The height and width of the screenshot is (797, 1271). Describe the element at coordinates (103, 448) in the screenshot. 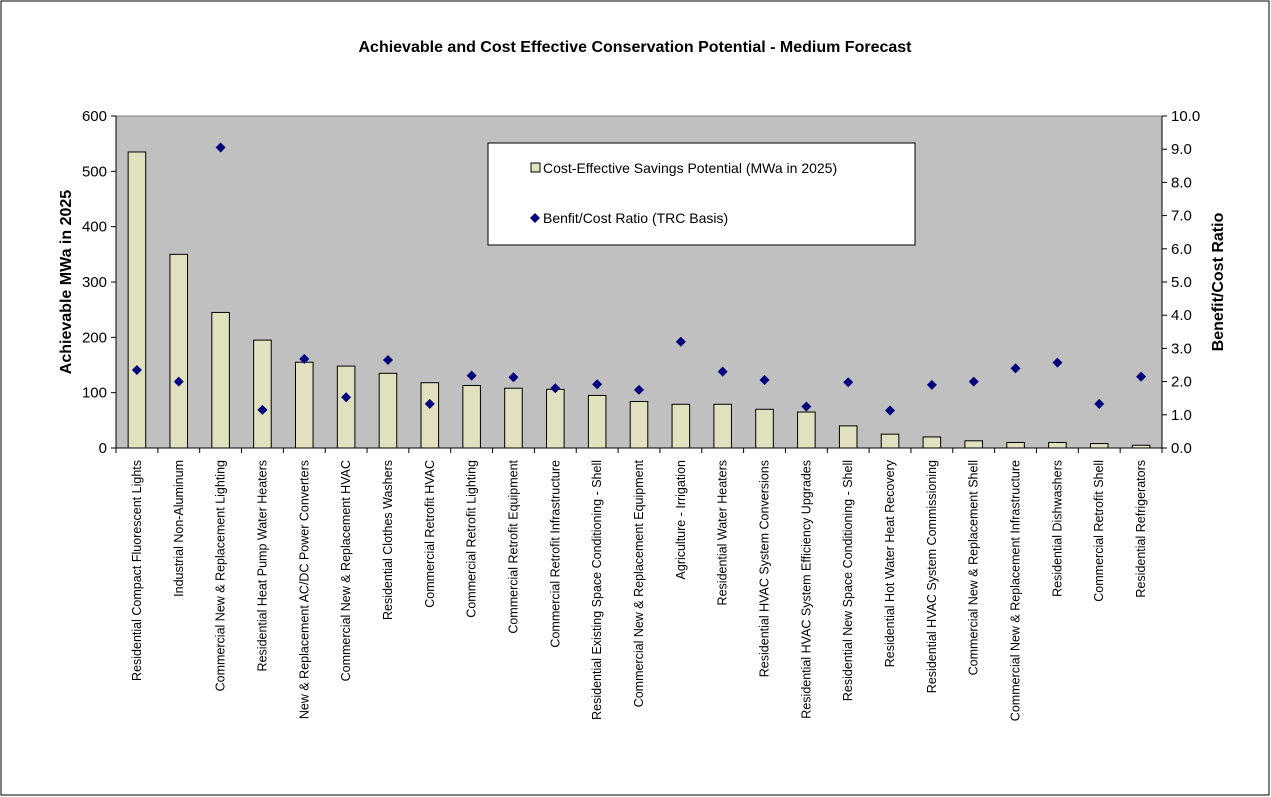

I see `y-tick-label: 0` at that location.